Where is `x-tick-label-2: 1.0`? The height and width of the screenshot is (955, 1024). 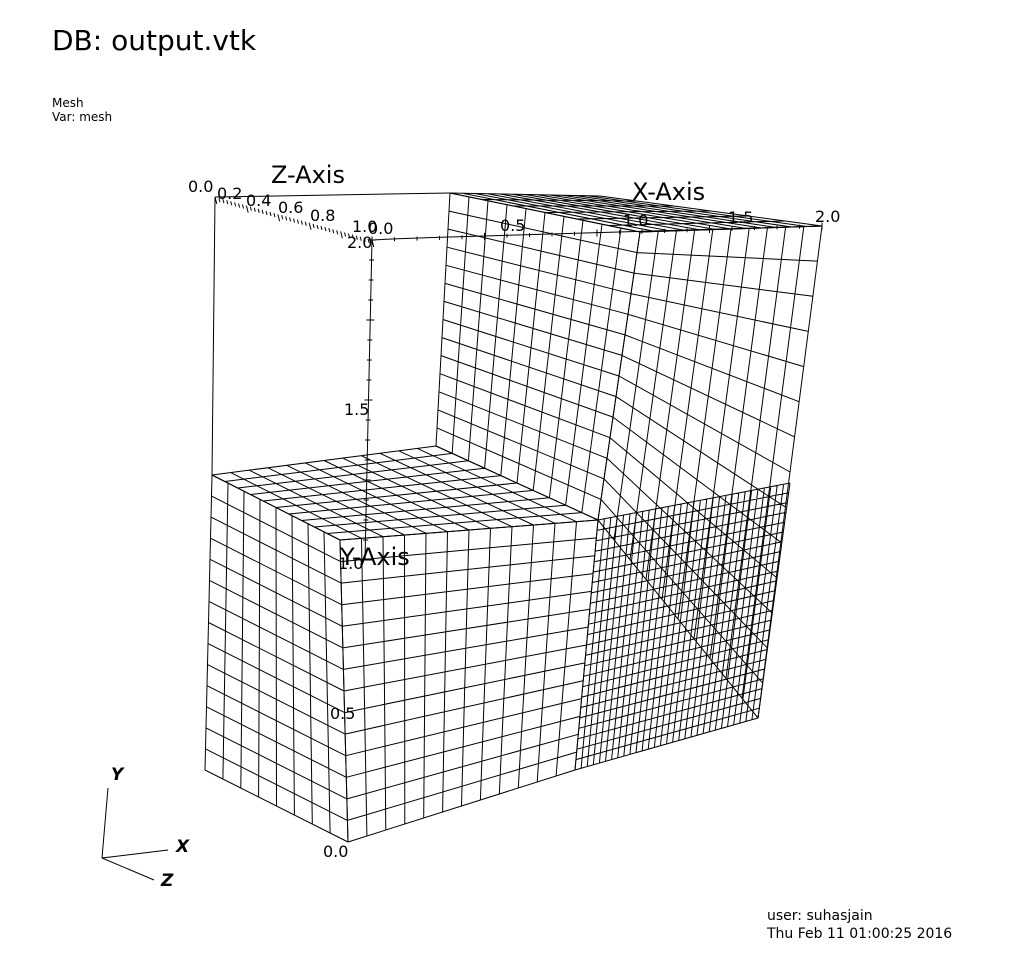 x-tick-label-2: 1.0 is located at coordinates (635, 220).